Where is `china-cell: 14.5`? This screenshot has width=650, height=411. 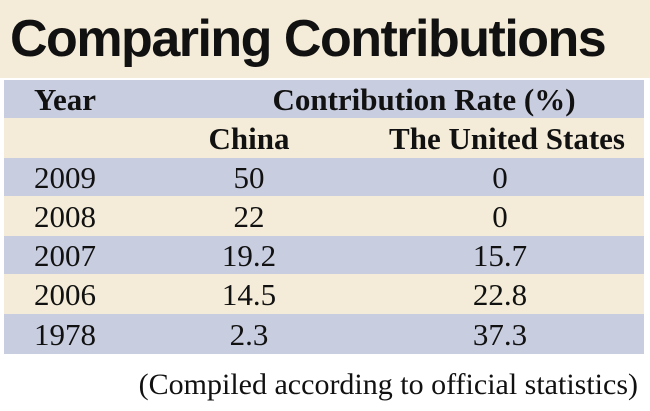 china-cell: 14.5 is located at coordinates (249, 294).